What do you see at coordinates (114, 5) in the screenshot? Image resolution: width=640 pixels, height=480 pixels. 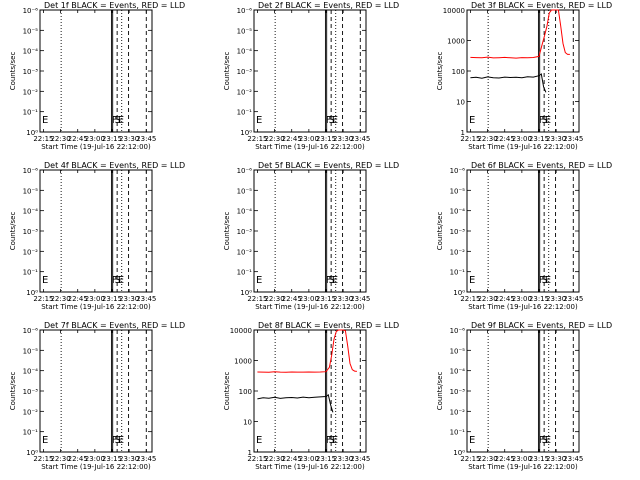 I see `chart-title: Det 1f BLACK = Events, RED = LLD` at bounding box center [114, 5].